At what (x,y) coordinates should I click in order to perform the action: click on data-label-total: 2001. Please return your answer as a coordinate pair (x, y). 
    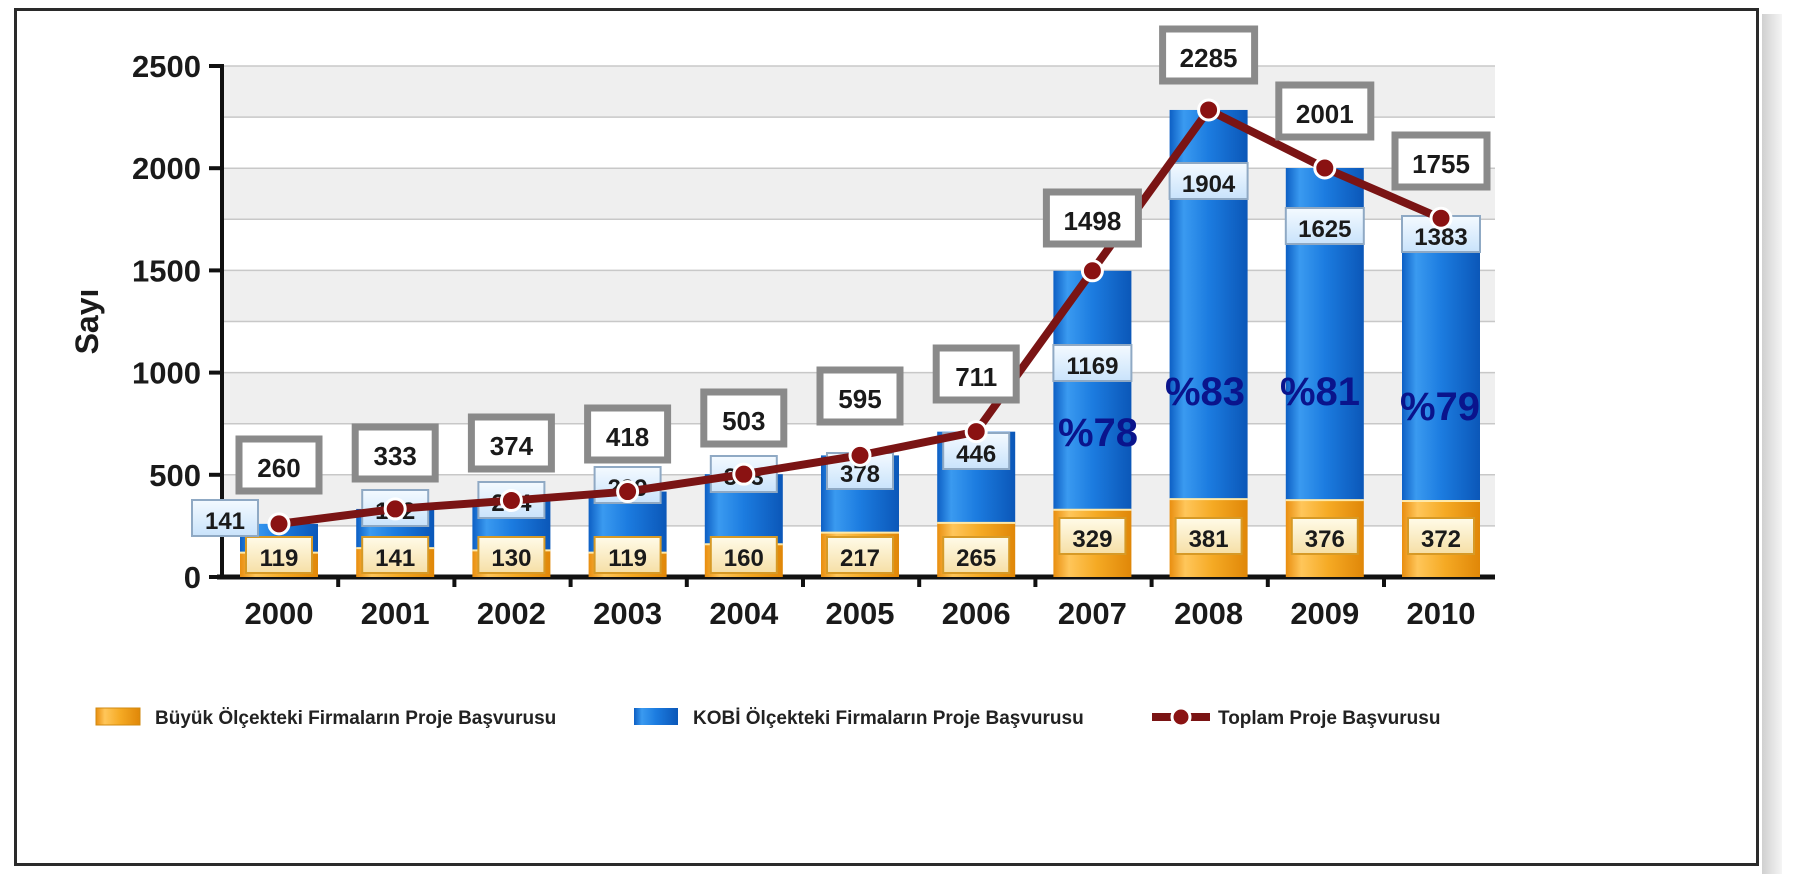
    Looking at the image, I should click on (1325, 114).